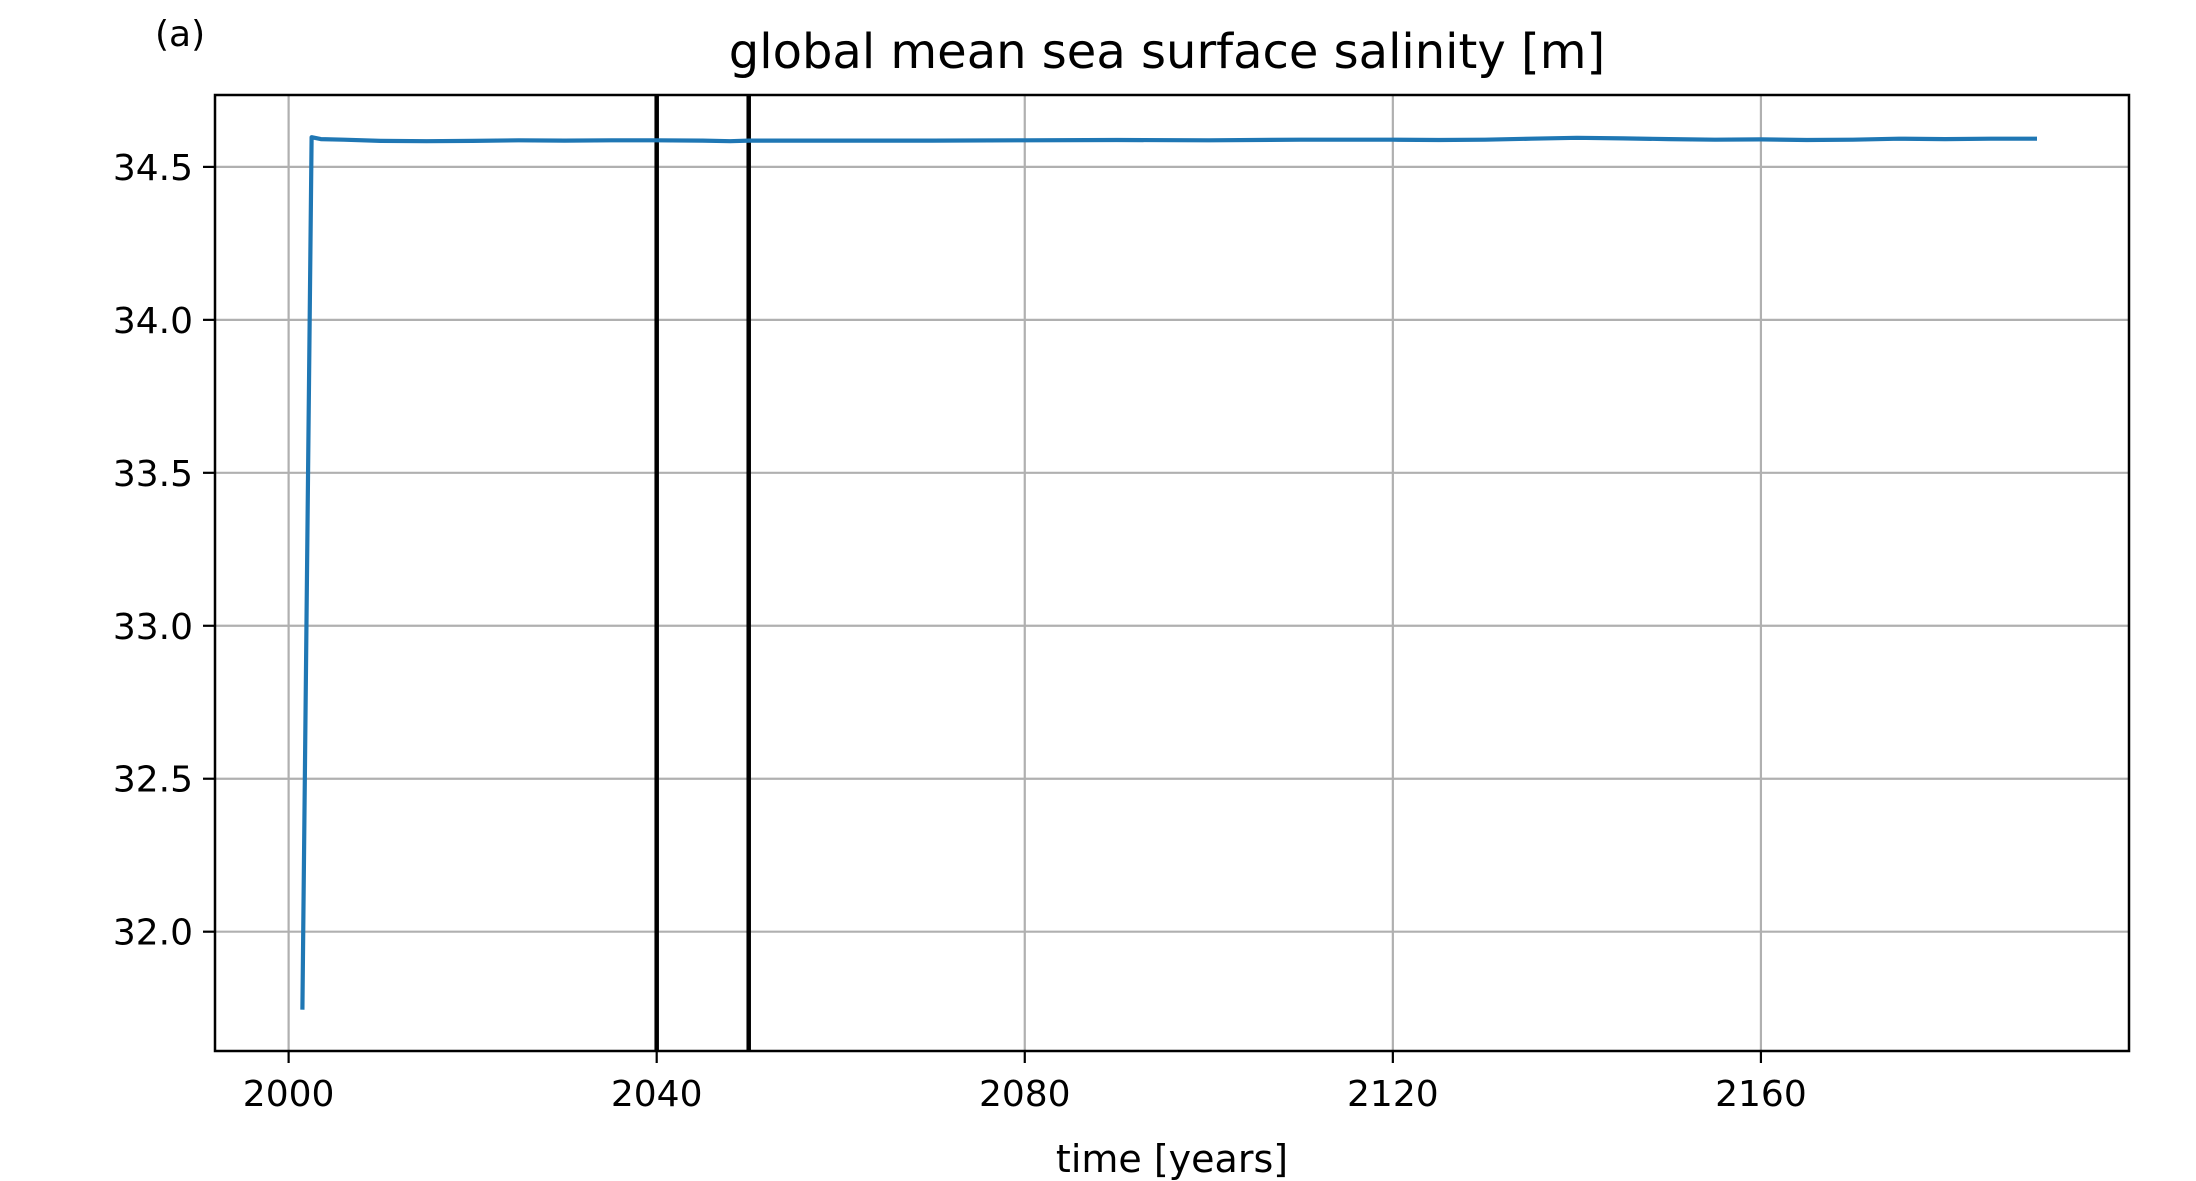 This screenshot has height=1181, width=2196. What do you see at coordinates (1025, 1094) in the screenshot?
I see `x-tick-label: 2080` at bounding box center [1025, 1094].